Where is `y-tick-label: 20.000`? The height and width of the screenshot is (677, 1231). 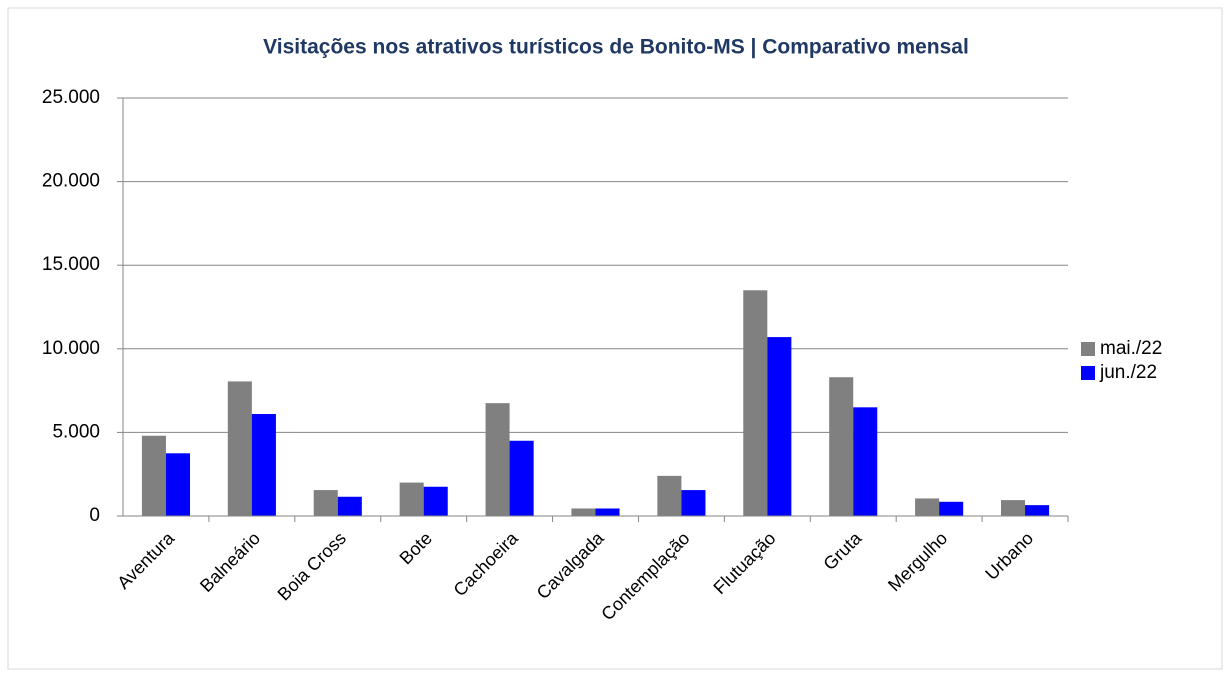
y-tick-label: 20.000 is located at coordinates (71, 181).